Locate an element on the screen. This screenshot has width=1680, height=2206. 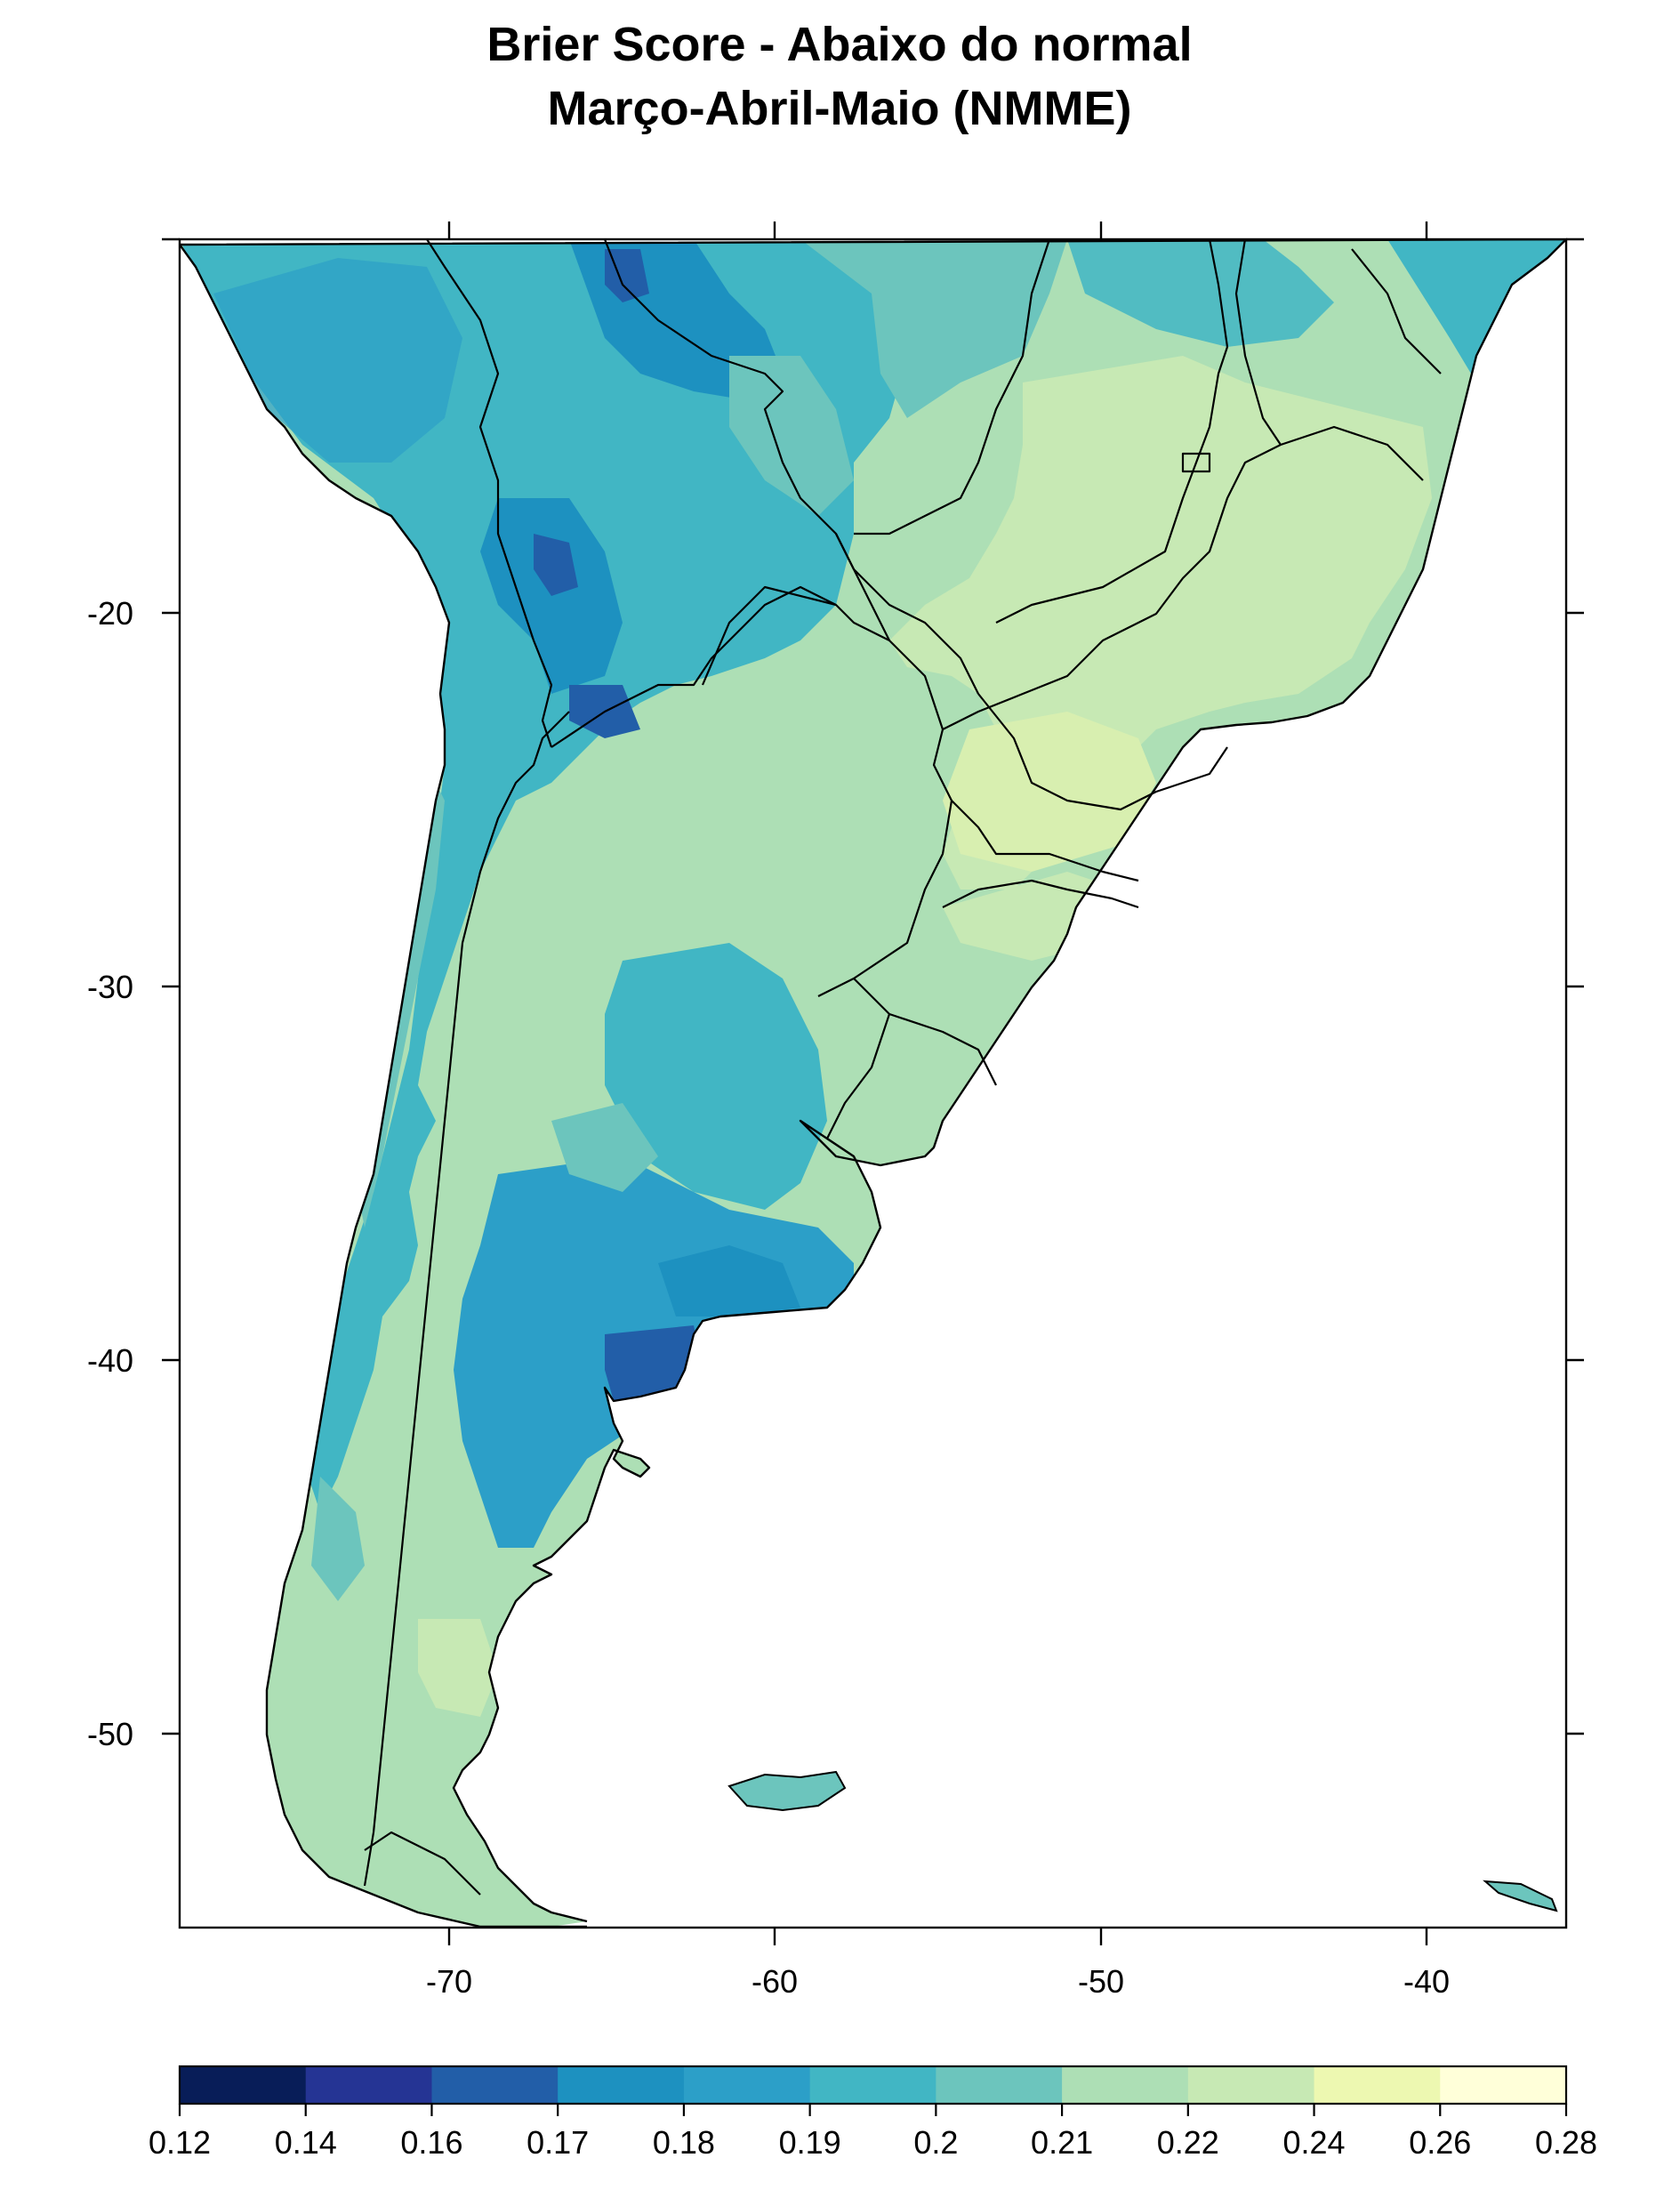
x-tick-label: -50 is located at coordinates (1101, 1981).